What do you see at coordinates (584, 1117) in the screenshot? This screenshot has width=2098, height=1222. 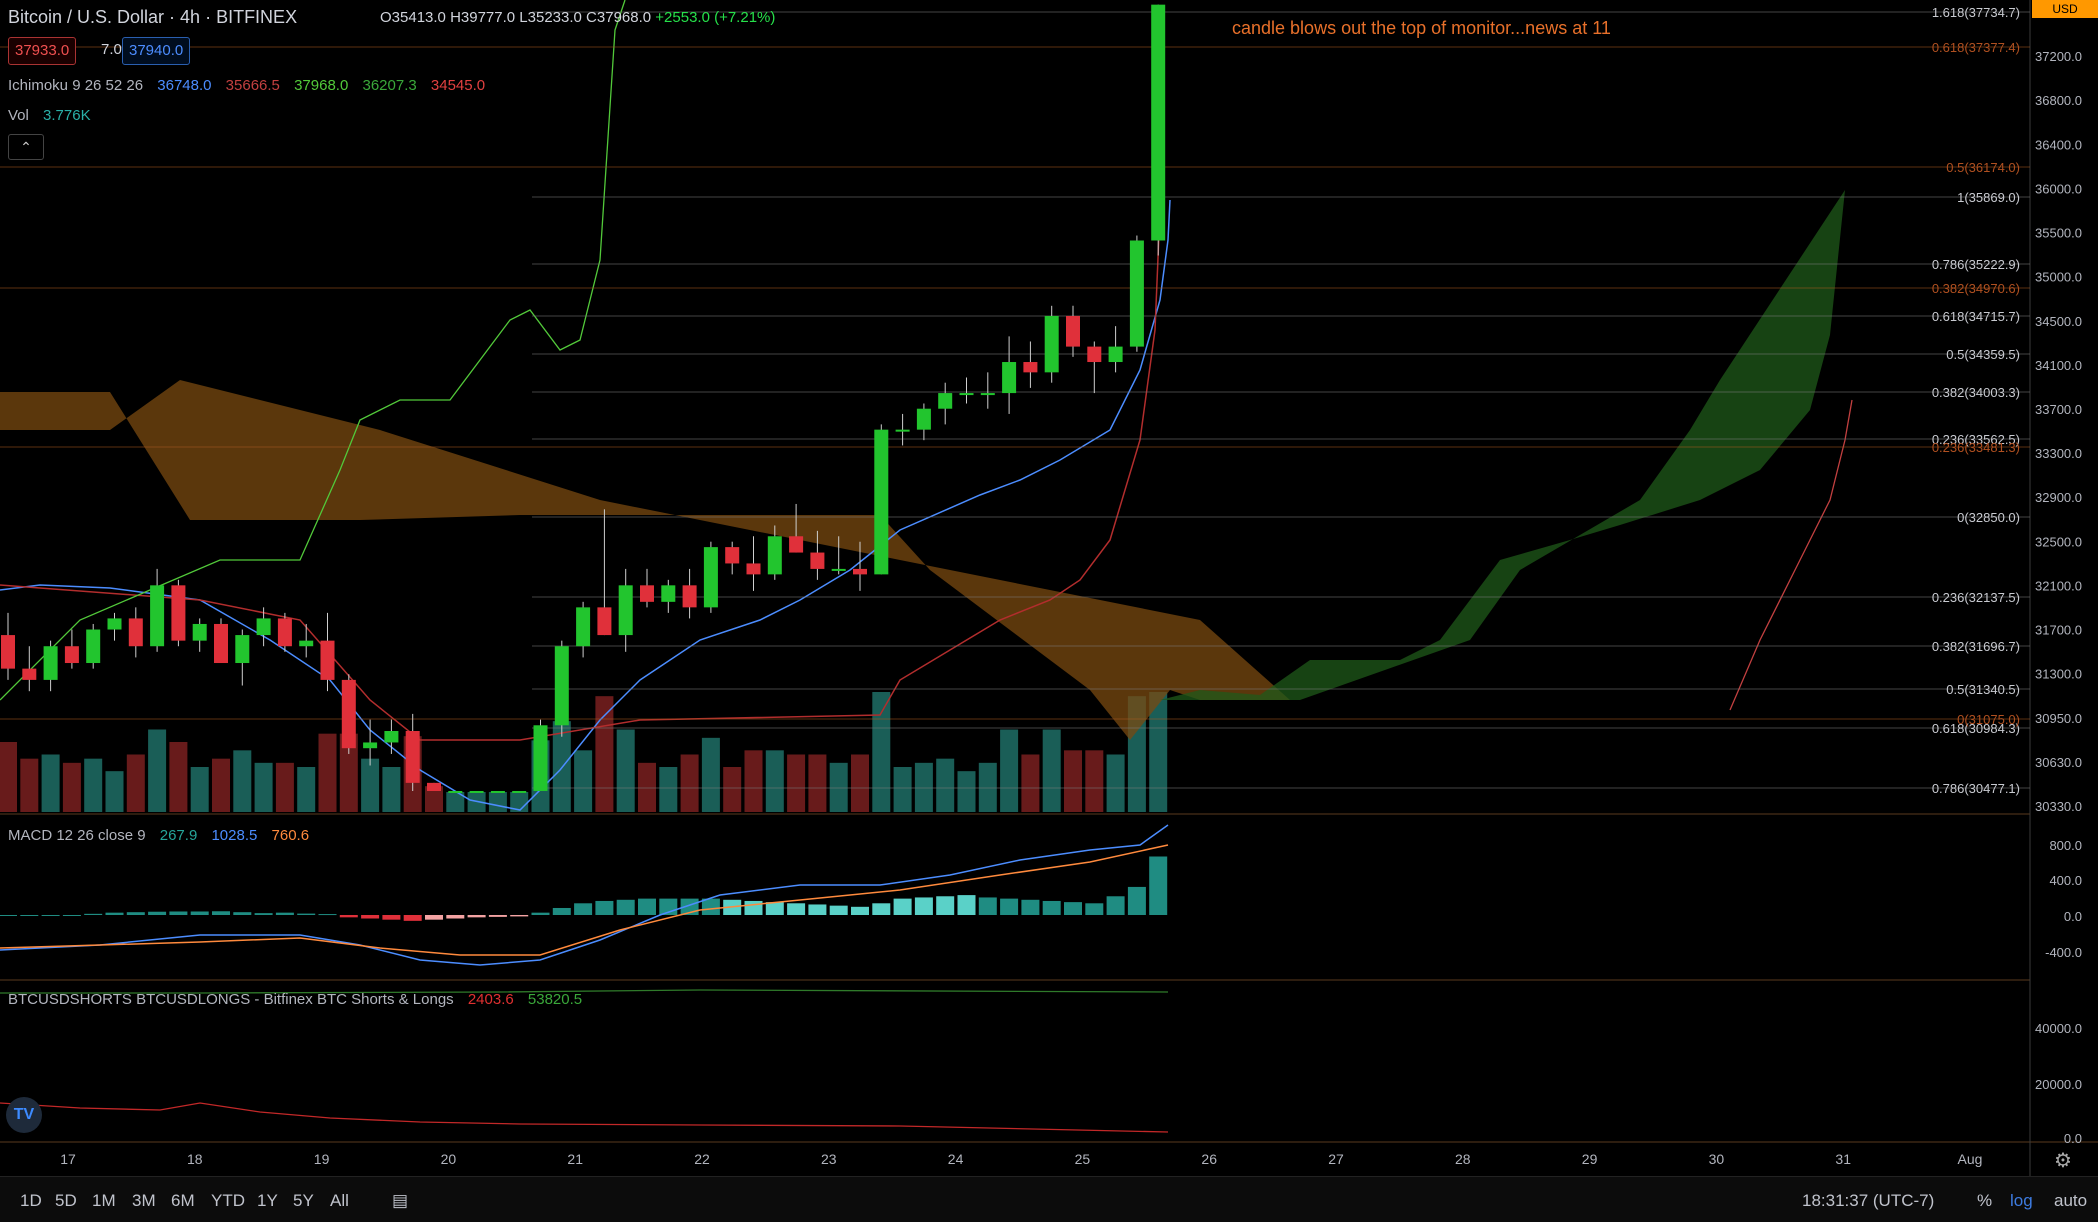 I see `shorts-line` at bounding box center [584, 1117].